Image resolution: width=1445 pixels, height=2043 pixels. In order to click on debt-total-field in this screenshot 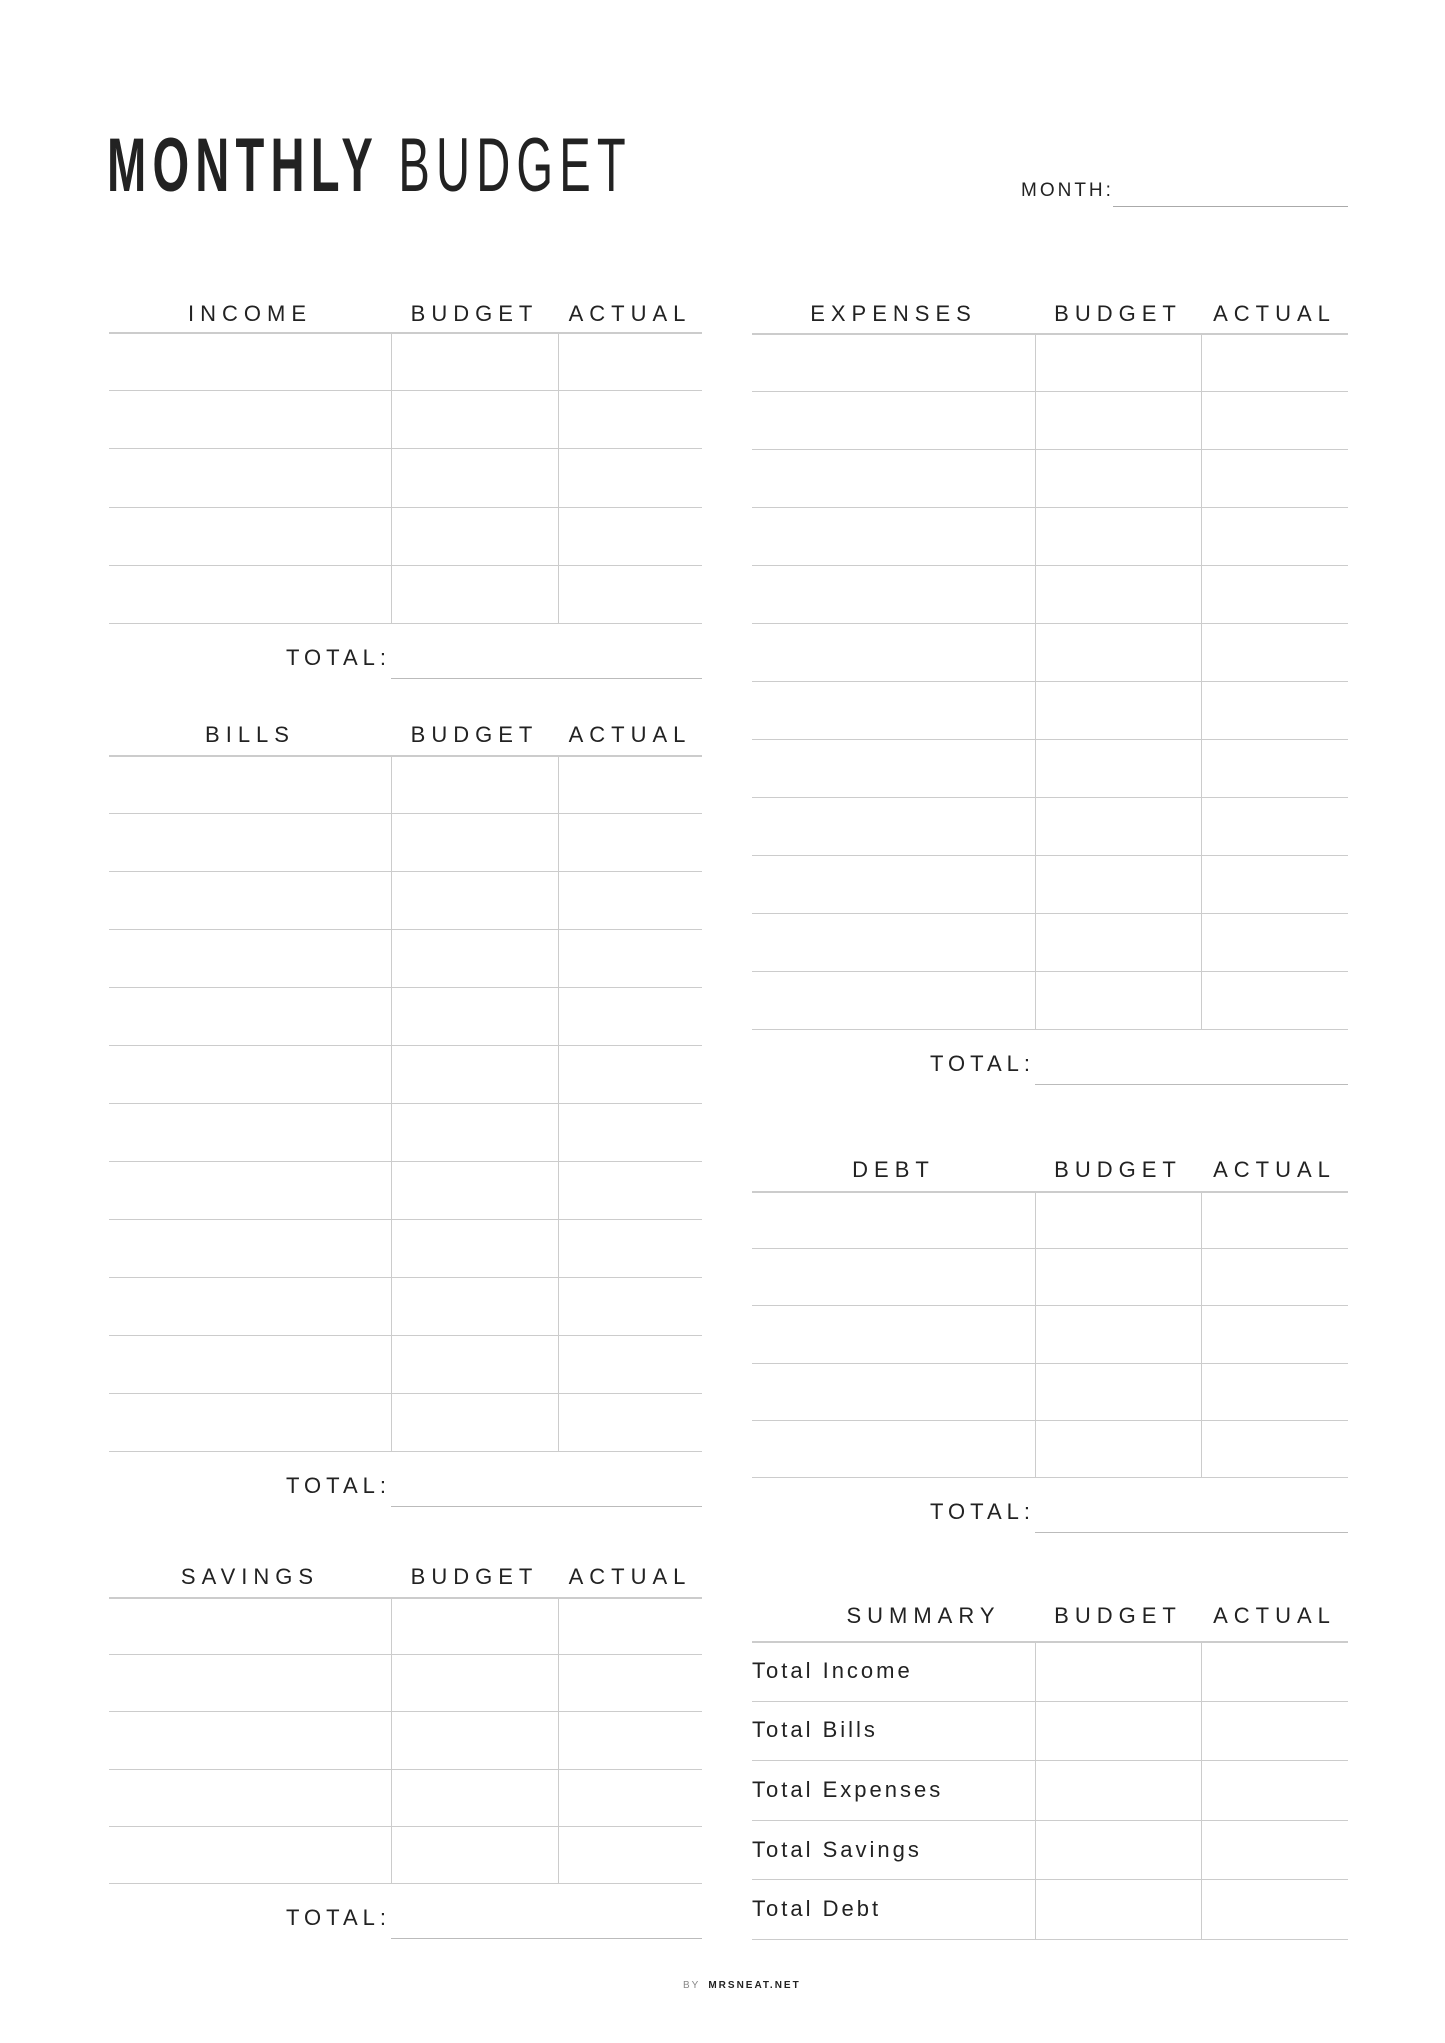, I will do `click(1191, 1532)`.